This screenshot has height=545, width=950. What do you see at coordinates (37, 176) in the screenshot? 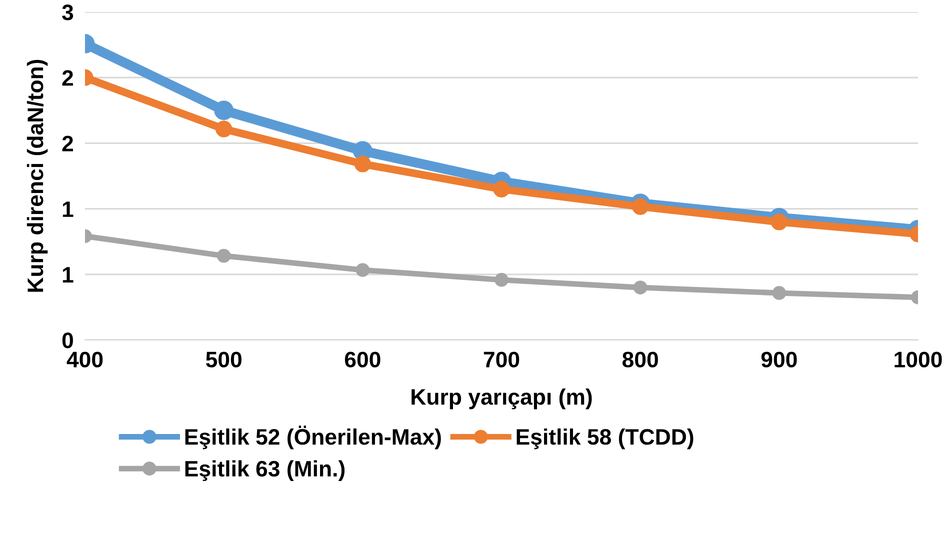
I see `y-axis-title: Kurp direnci (daN/ton)` at bounding box center [37, 176].